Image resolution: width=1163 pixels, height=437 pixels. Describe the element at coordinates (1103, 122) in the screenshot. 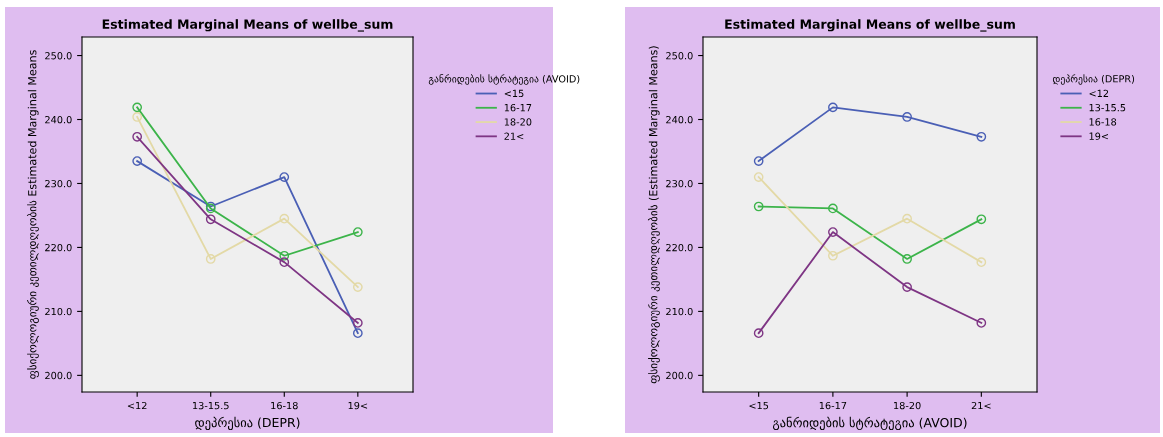

I see `legend-label: 16-18` at that location.